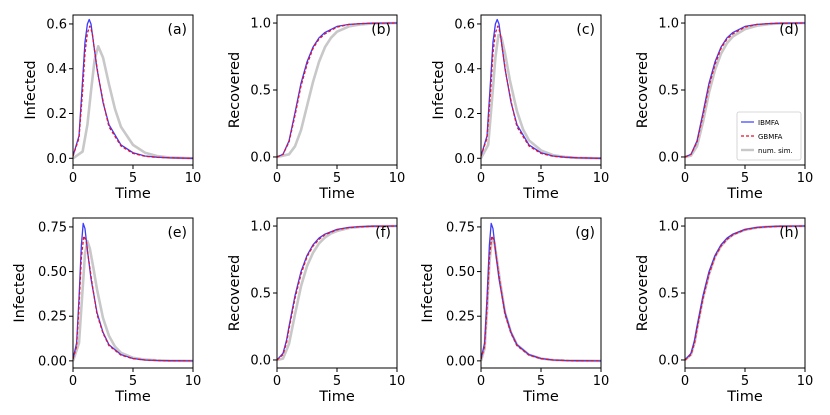 This screenshot has height=415, width=830. I want to click on panel-label: (b), so click(381, 30).